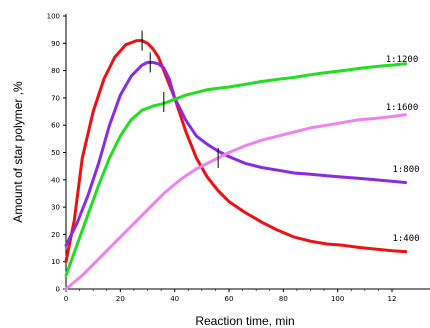 This screenshot has width=430, height=328. I want to click on y-tick-label: 50, so click(55, 153).